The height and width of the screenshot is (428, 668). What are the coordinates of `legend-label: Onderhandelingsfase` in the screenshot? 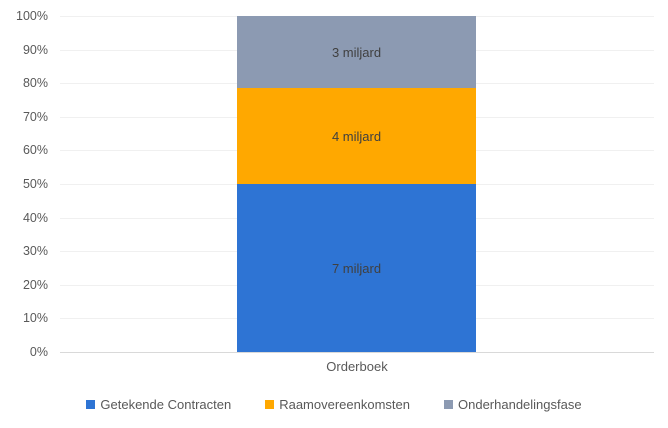 It's located at (520, 404).